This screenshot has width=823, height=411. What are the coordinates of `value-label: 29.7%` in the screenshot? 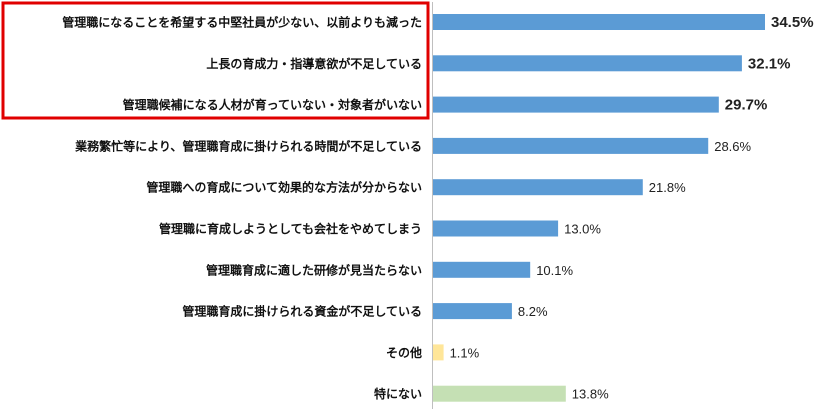 It's located at (746, 105).